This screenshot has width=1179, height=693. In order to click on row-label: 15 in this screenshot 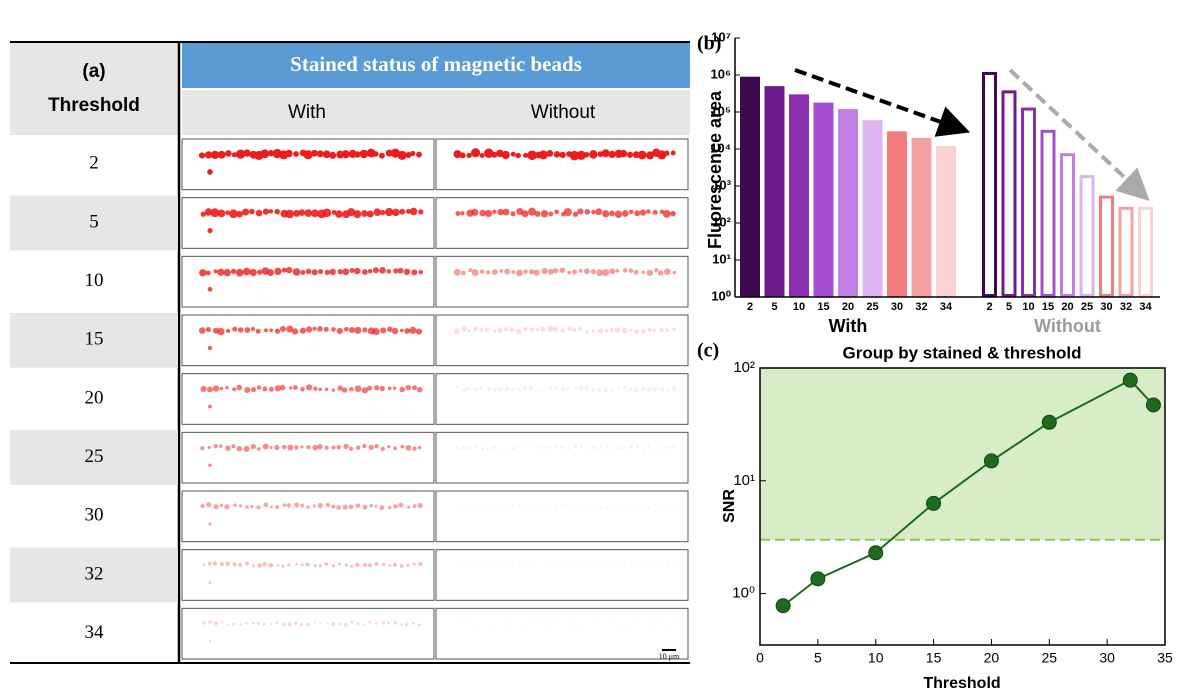, I will do `click(94, 339)`.